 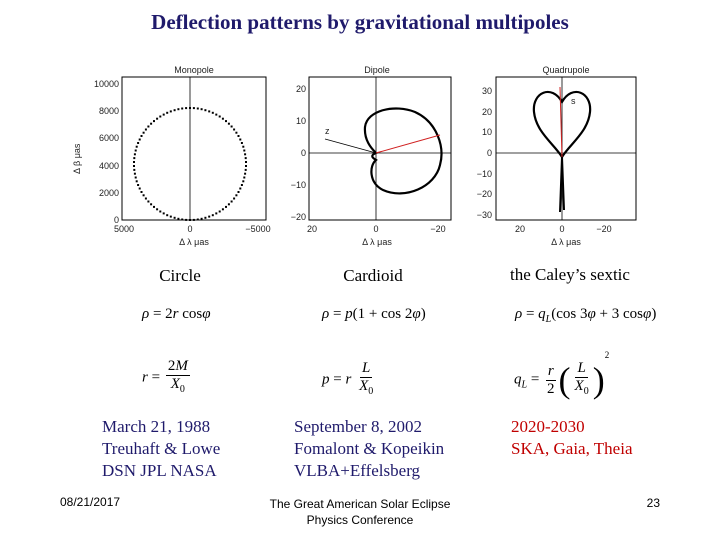 What do you see at coordinates (484, 174) in the screenshot?
I see `ytick: −10` at bounding box center [484, 174].